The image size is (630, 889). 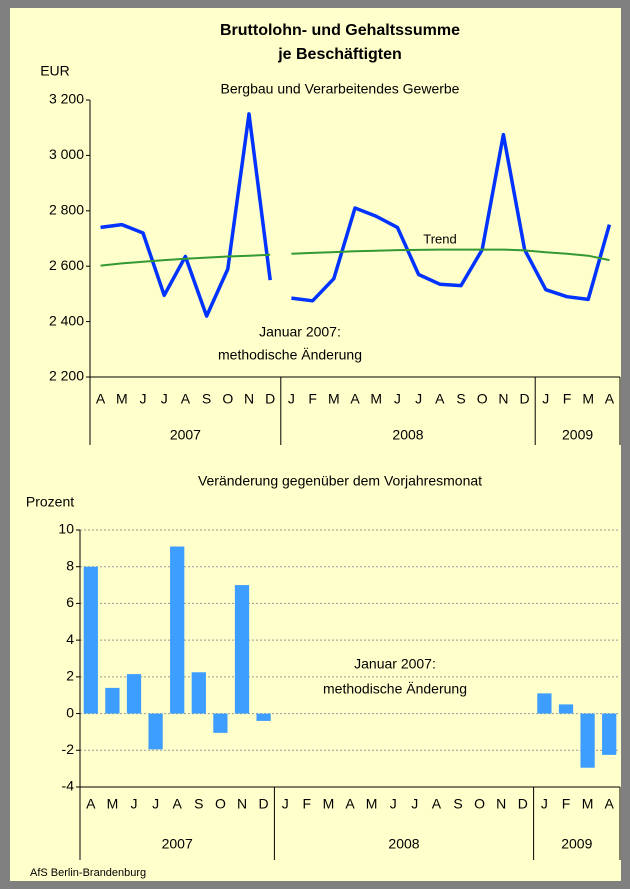 I want to click on chart-title: je Beschäftigten, so click(x=339, y=54).